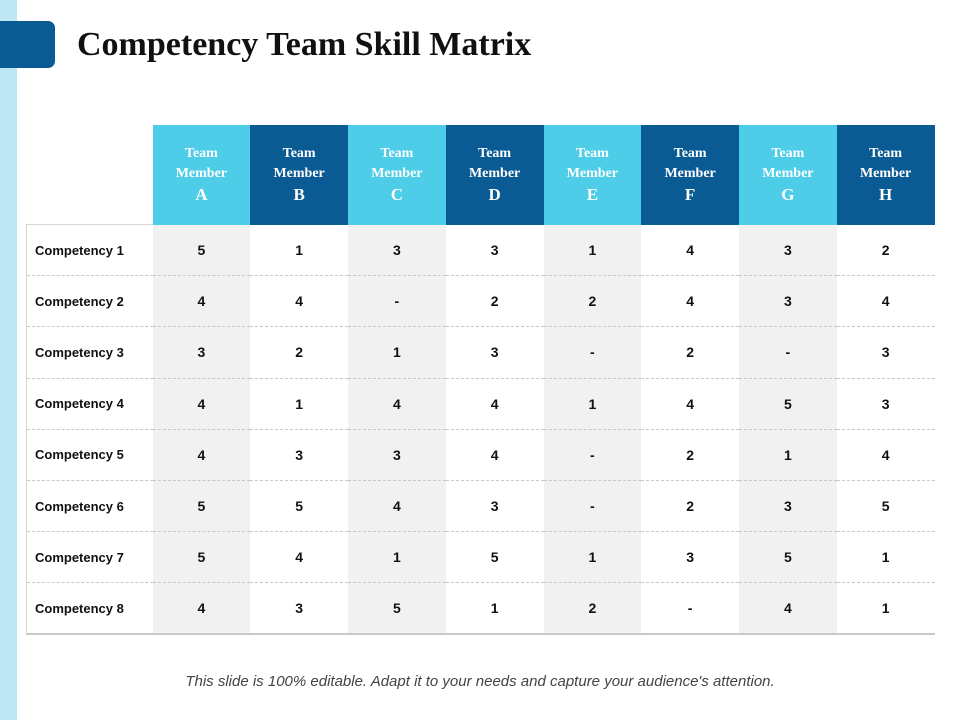  I want to click on row-label: Competency 2, so click(89, 301).